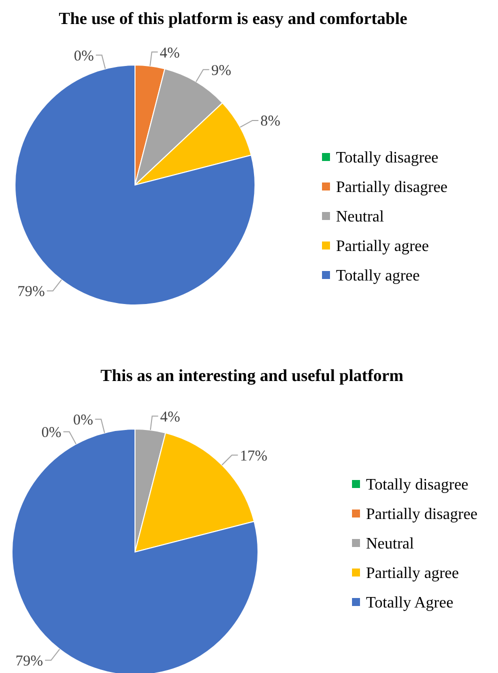 This screenshot has height=673, width=498. Describe the element at coordinates (254, 456) in the screenshot. I see `data-label: 17%` at that location.